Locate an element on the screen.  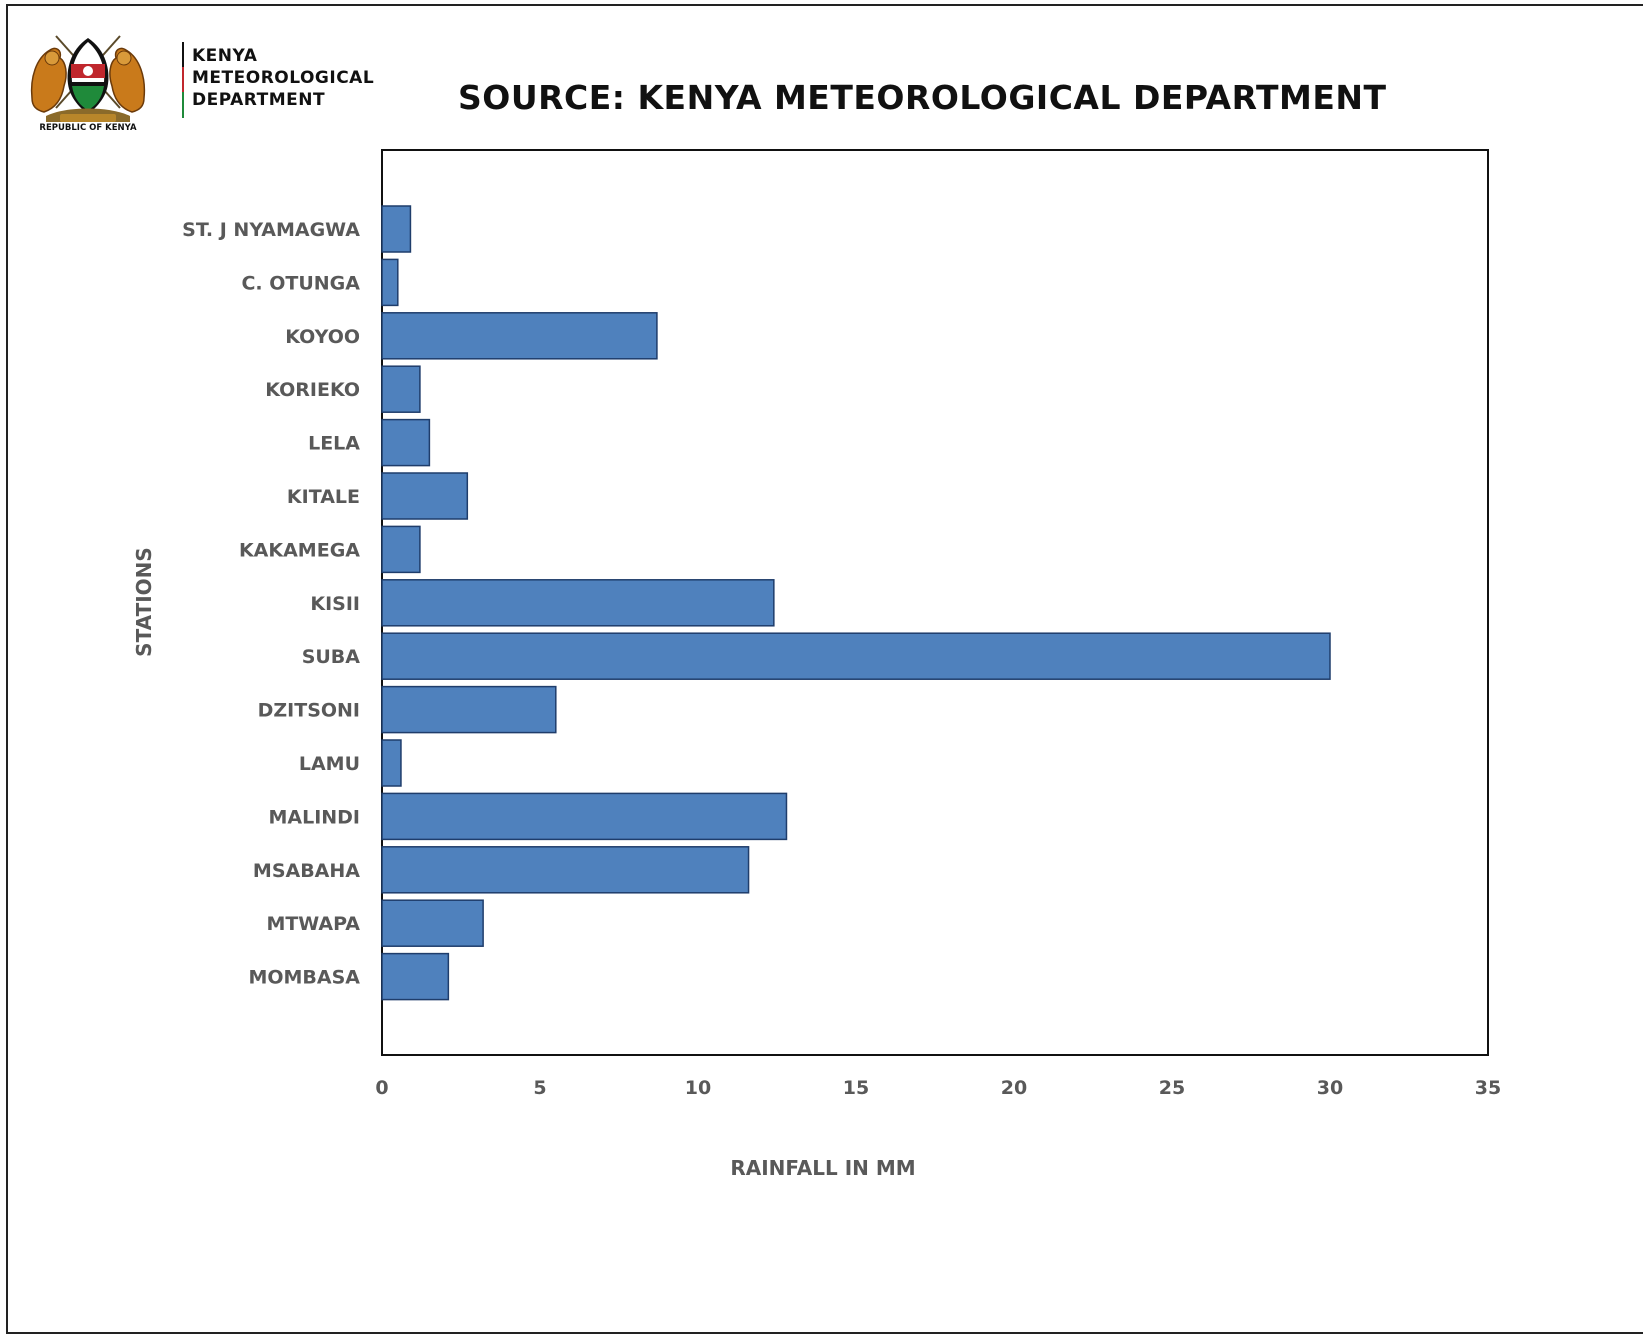
flag-bar-red is located at coordinates (183, 79).